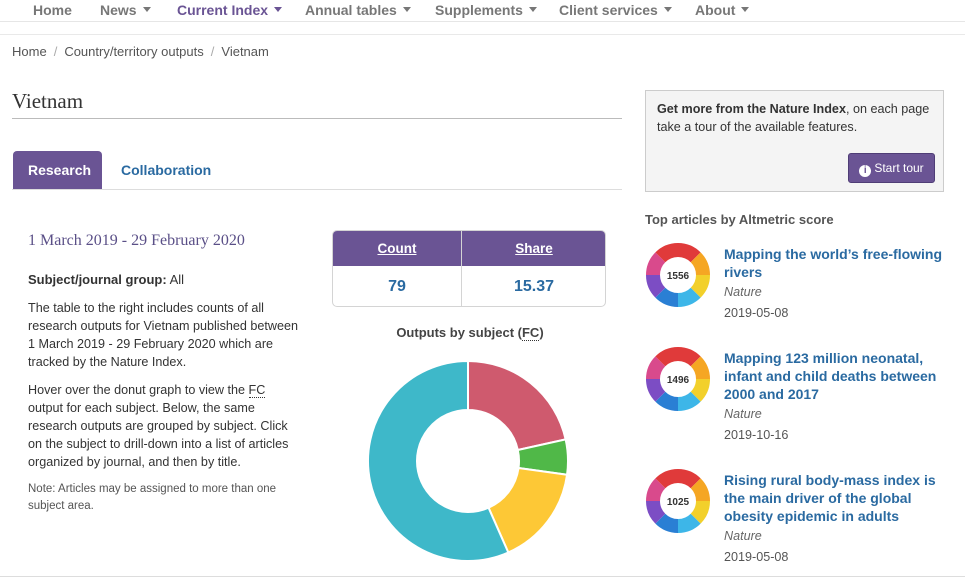 The width and height of the screenshot is (965, 578). Describe the element at coordinates (833, 263) in the screenshot. I see `article-title: Mapping the world’s free-flowing rivers` at that location.